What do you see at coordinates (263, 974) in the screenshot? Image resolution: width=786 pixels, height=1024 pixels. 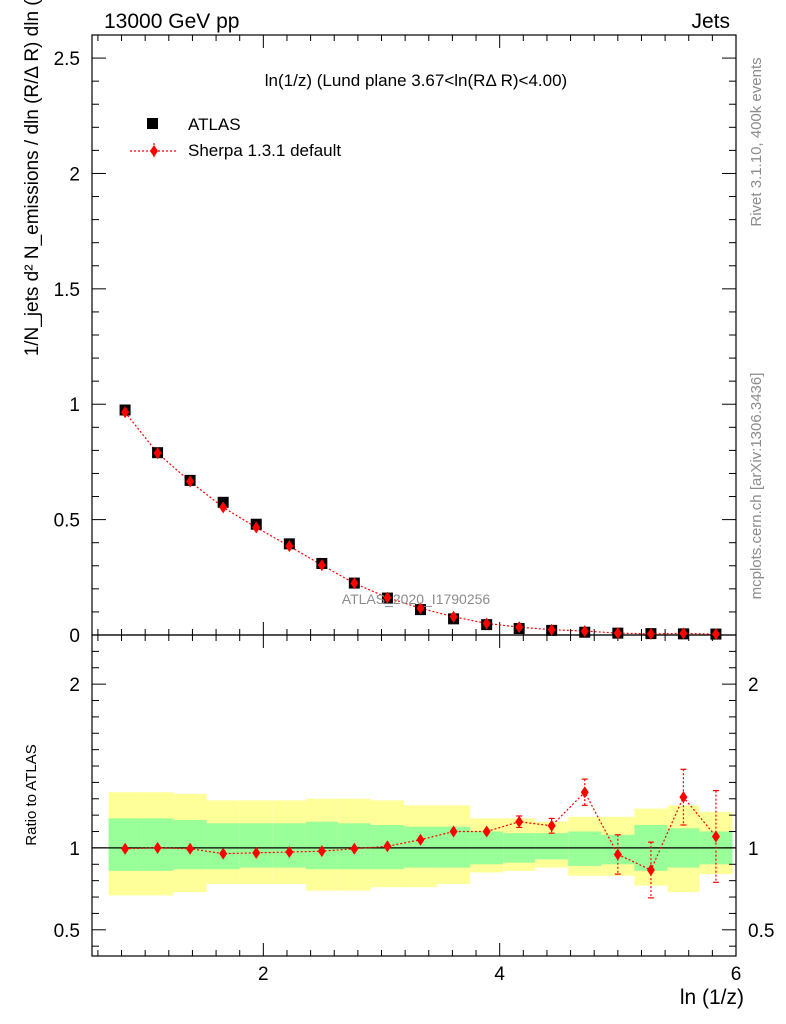 I see `x-tick-label: 2` at bounding box center [263, 974].